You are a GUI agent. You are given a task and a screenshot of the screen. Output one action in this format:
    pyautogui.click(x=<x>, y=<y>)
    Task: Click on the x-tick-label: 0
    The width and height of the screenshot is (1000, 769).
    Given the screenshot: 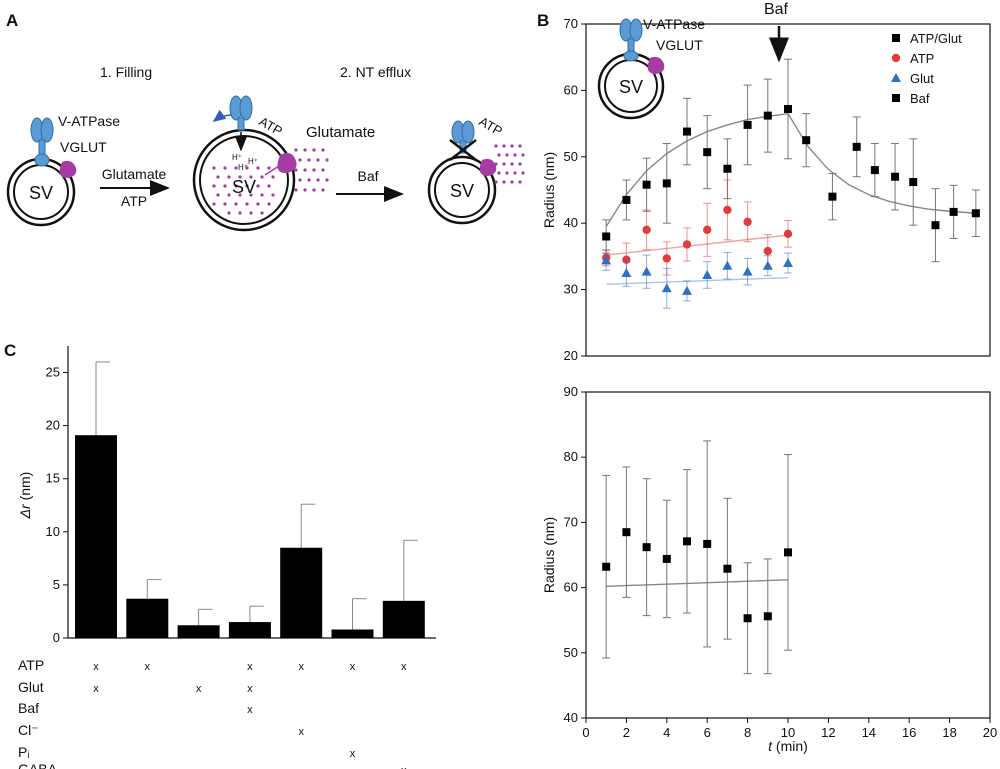 What is the action you would take?
    pyautogui.click(x=585, y=732)
    